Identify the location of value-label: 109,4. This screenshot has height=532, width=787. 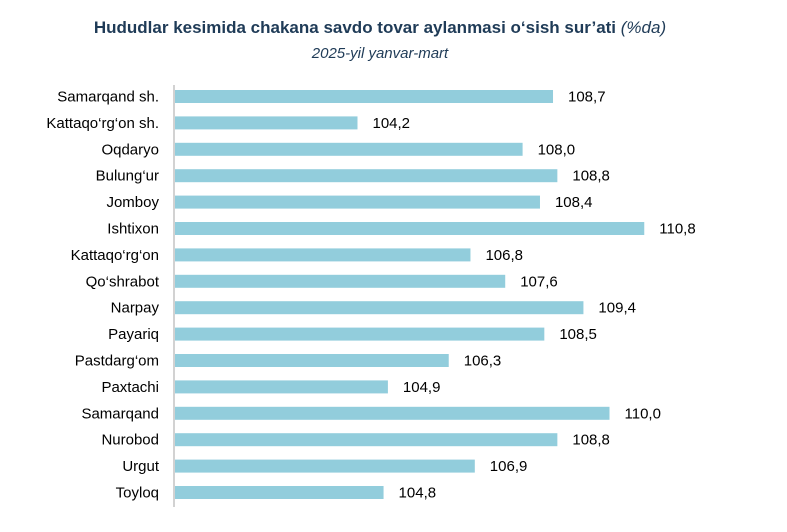
(617, 308).